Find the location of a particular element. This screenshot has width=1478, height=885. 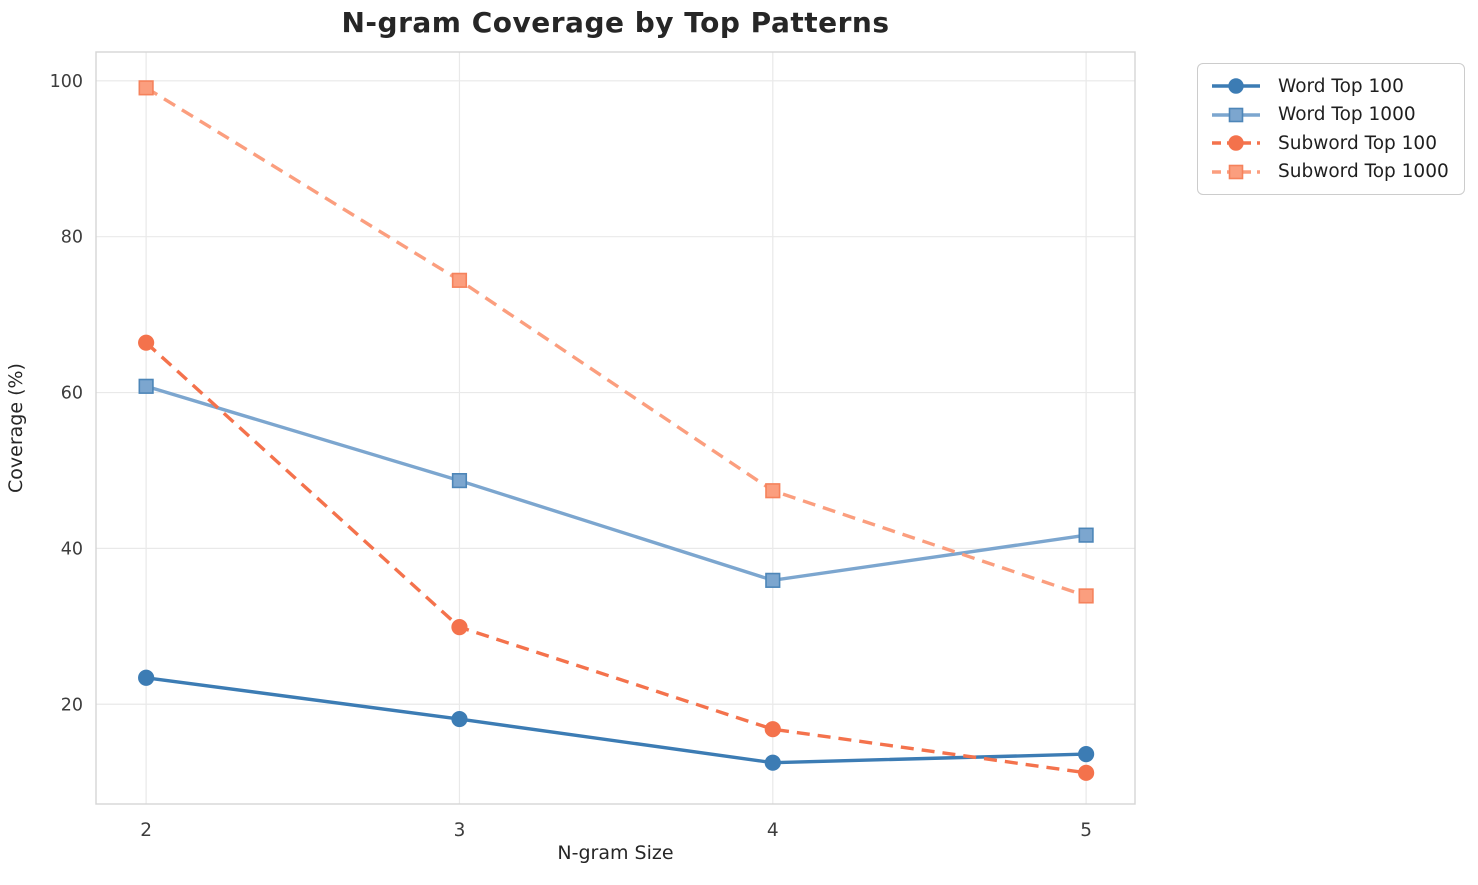

legend-item-word-top-100: Word Top 100 is located at coordinates (1330, 86).